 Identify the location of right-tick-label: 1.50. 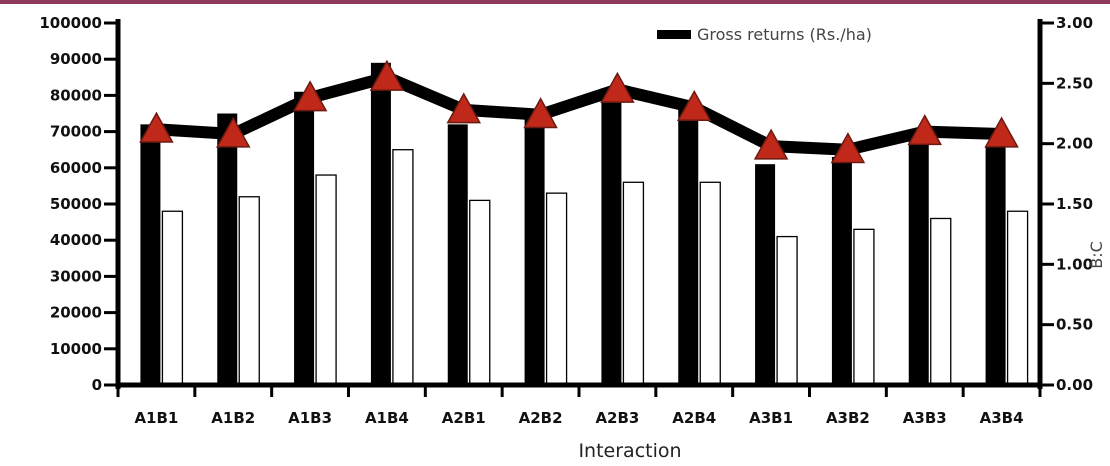
(1074, 204).